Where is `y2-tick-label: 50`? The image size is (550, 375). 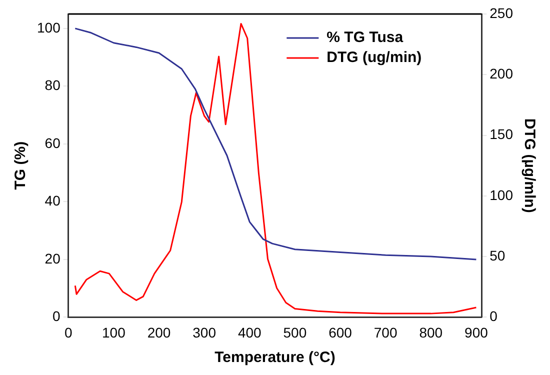
y2-tick-label: 50 is located at coordinates (498, 255).